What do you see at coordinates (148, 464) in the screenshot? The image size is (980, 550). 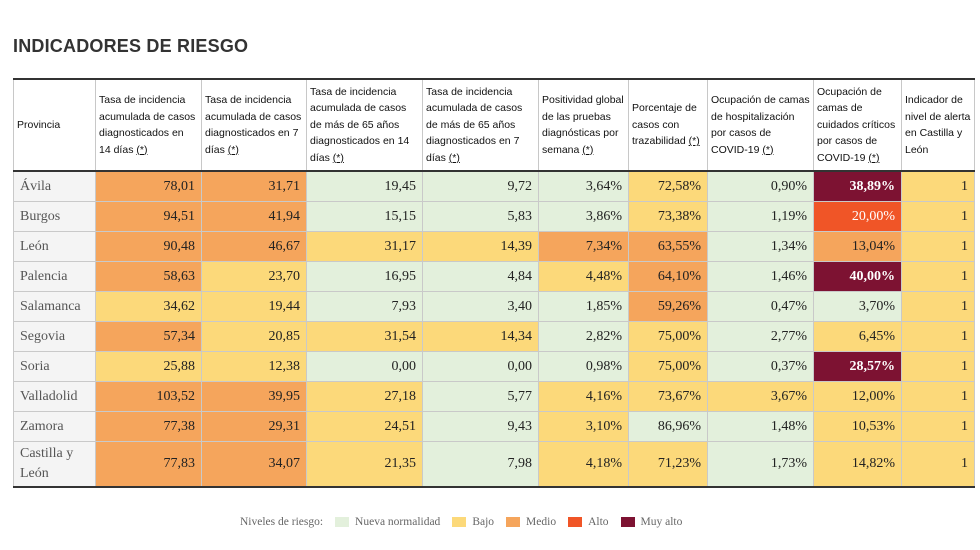 I see `value-cell: 77,83` at bounding box center [148, 464].